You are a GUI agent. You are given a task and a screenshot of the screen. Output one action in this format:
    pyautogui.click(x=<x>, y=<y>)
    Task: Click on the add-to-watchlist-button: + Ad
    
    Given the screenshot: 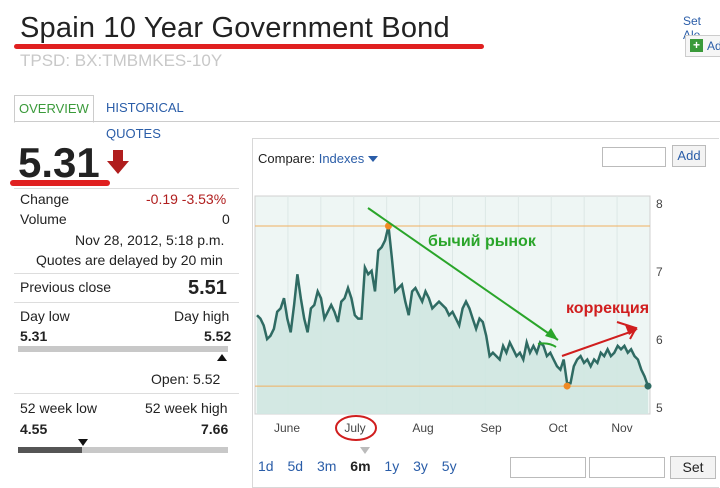 What is the action you would take?
    pyautogui.click(x=702, y=46)
    